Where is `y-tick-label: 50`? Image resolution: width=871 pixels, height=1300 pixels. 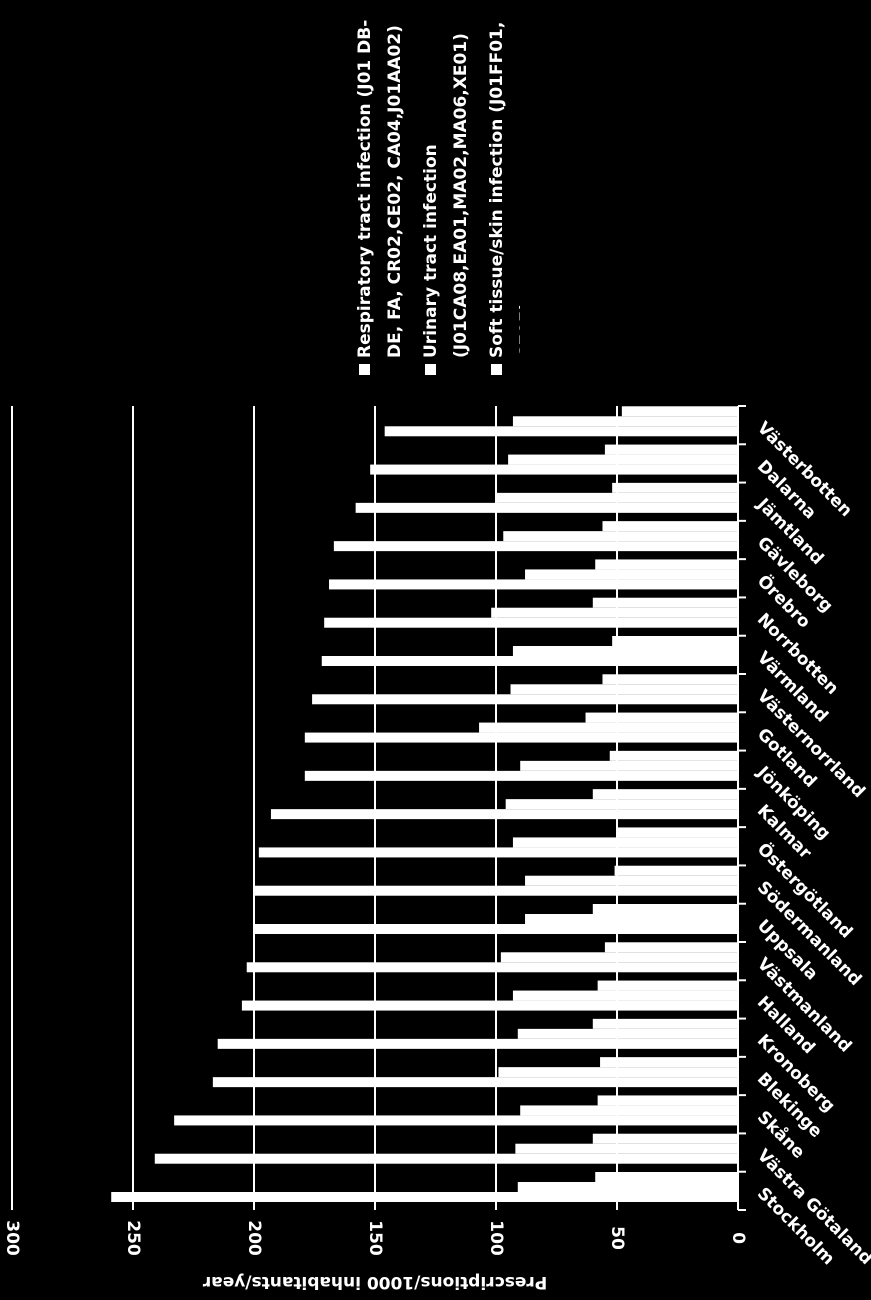
y-tick-label: 50 is located at coordinates (617, 1238).